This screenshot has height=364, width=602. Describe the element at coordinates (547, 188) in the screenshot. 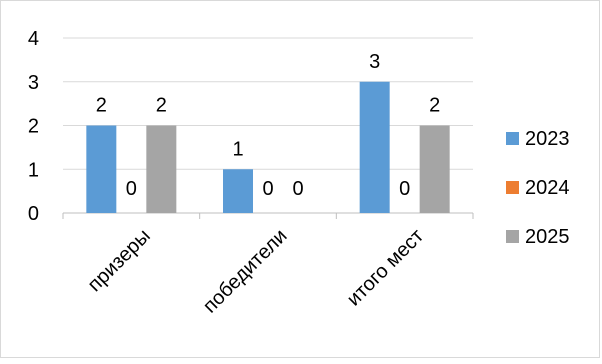

I see `legend-label: 2024` at that location.